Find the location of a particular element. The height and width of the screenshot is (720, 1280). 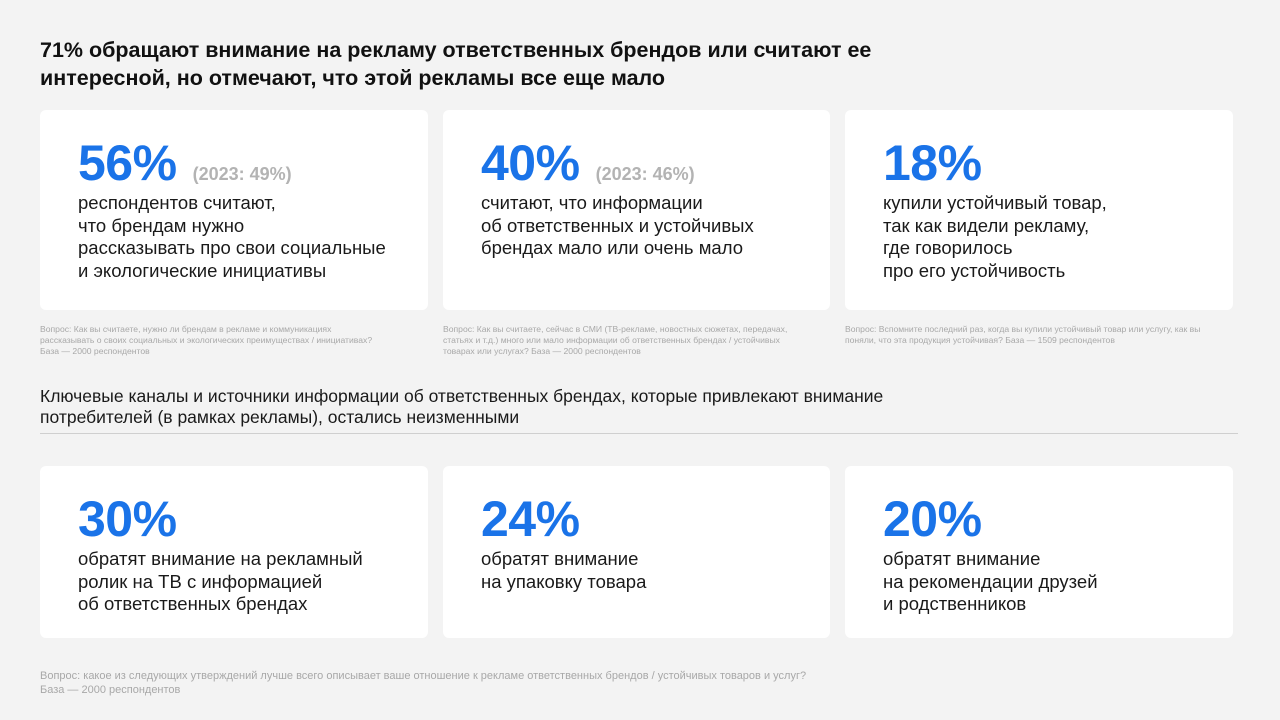

stat-description-line: так как видели рекламу, is located at coordinates (986, 225).